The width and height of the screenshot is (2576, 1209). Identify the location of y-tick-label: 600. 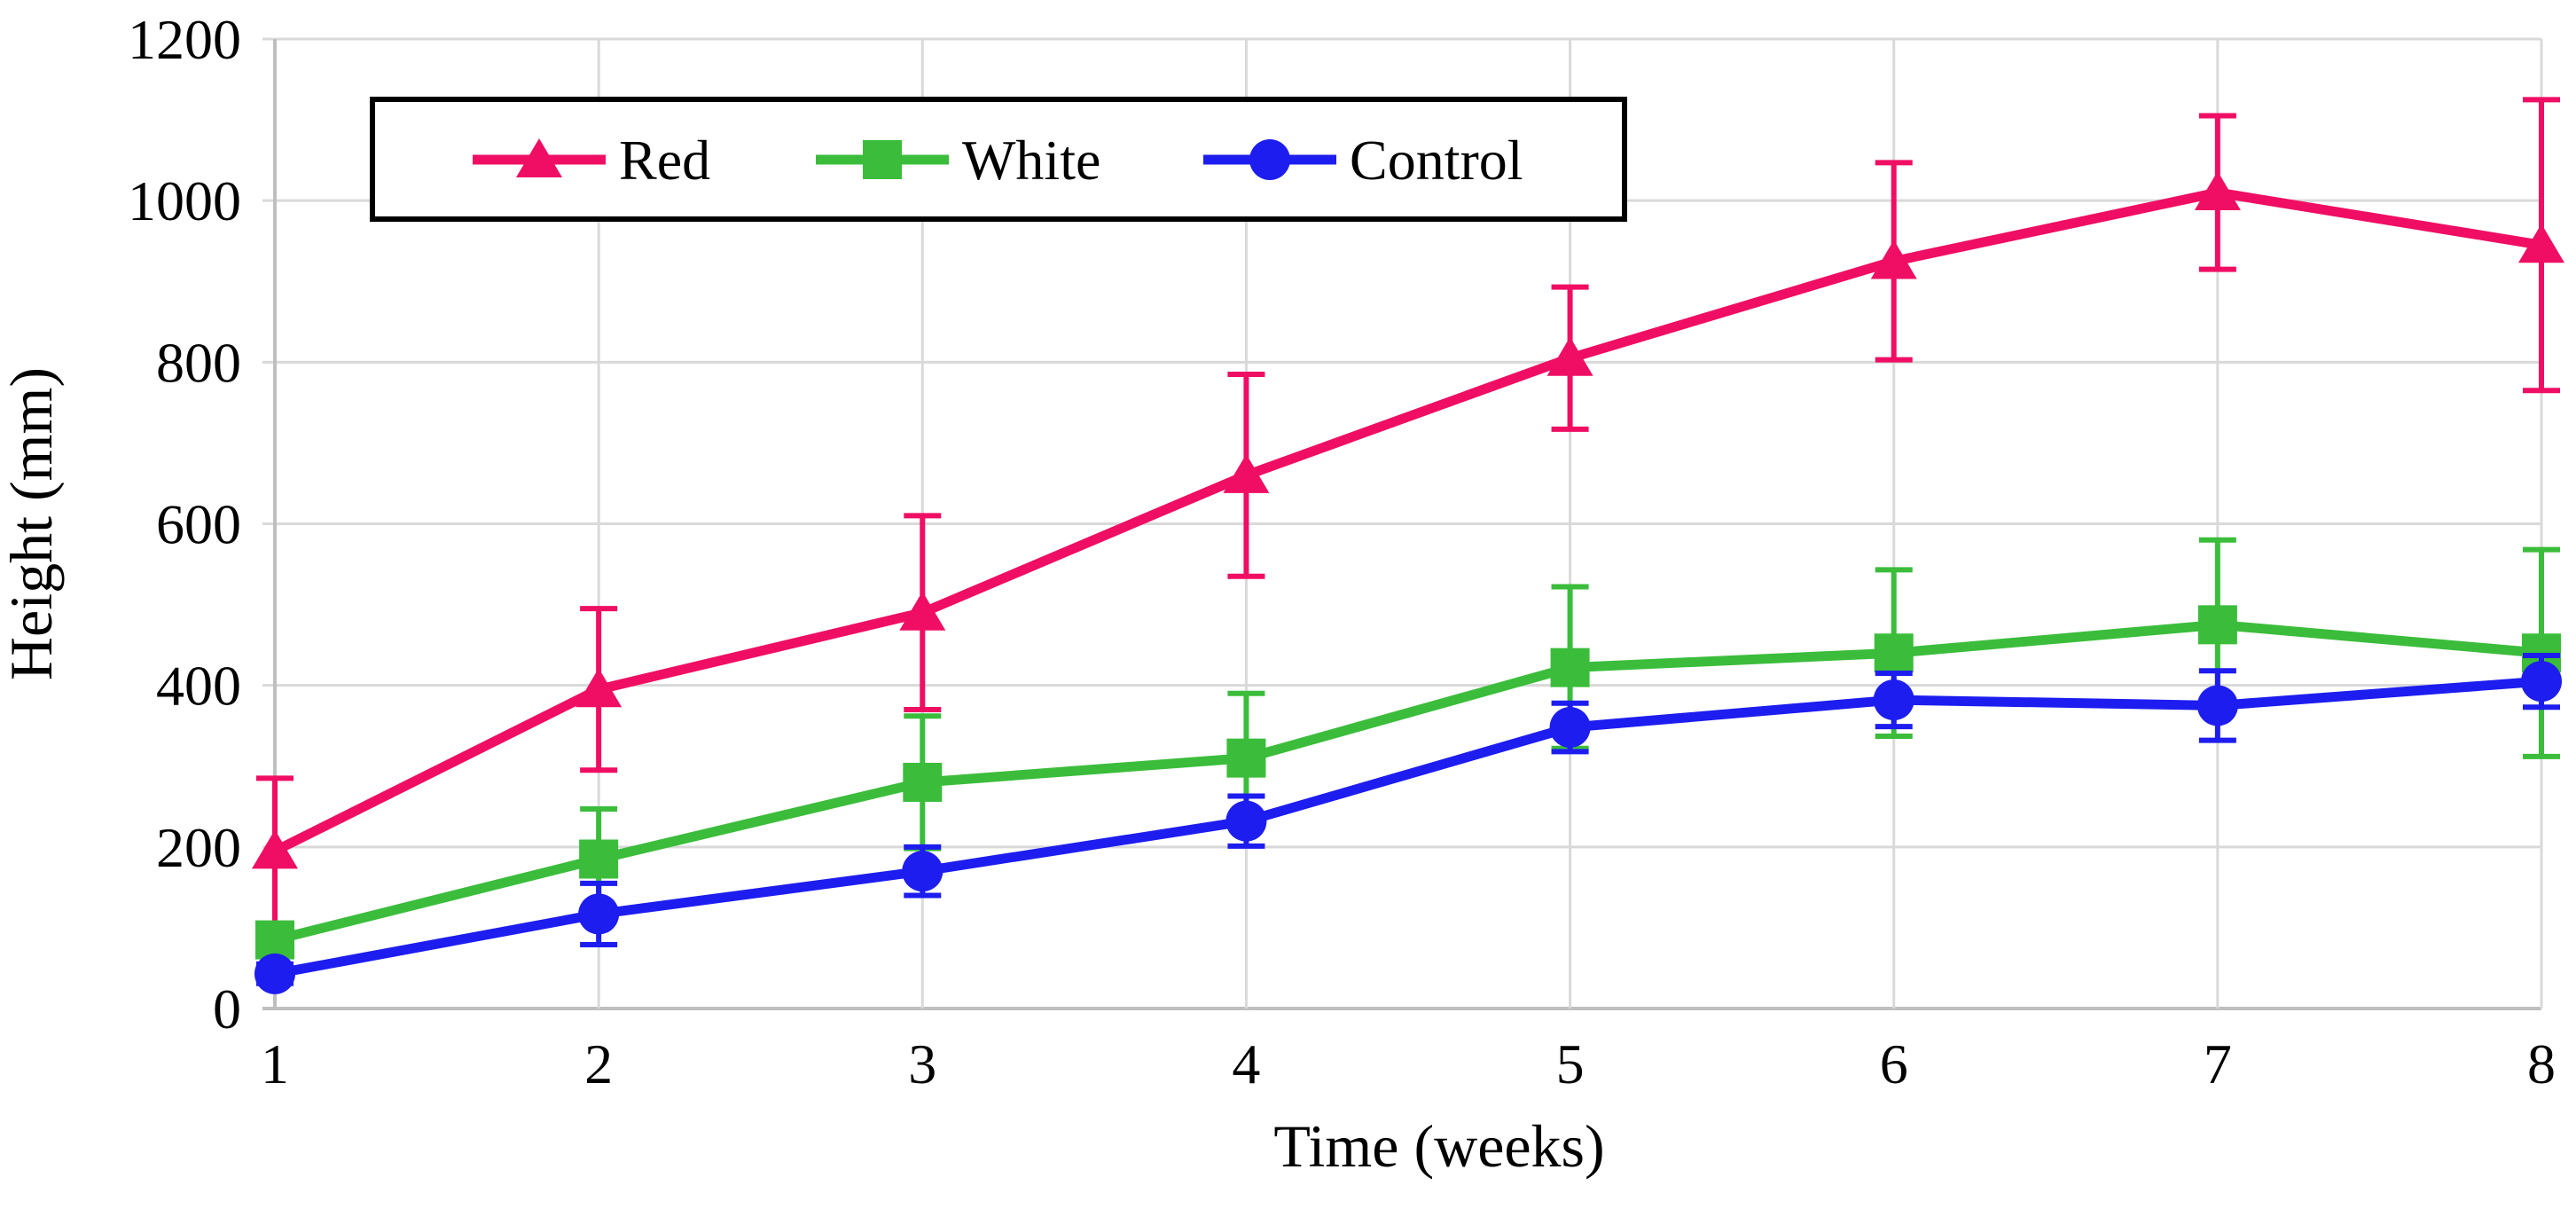
(198, 524).